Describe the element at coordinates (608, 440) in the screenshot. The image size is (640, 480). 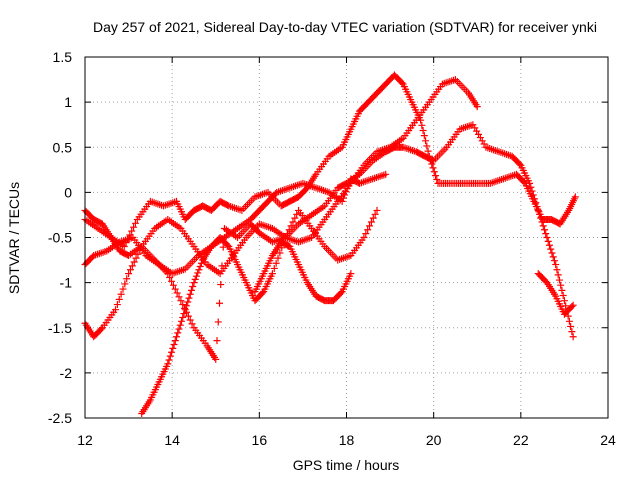
I see `x-tick-label: 24` at that location.